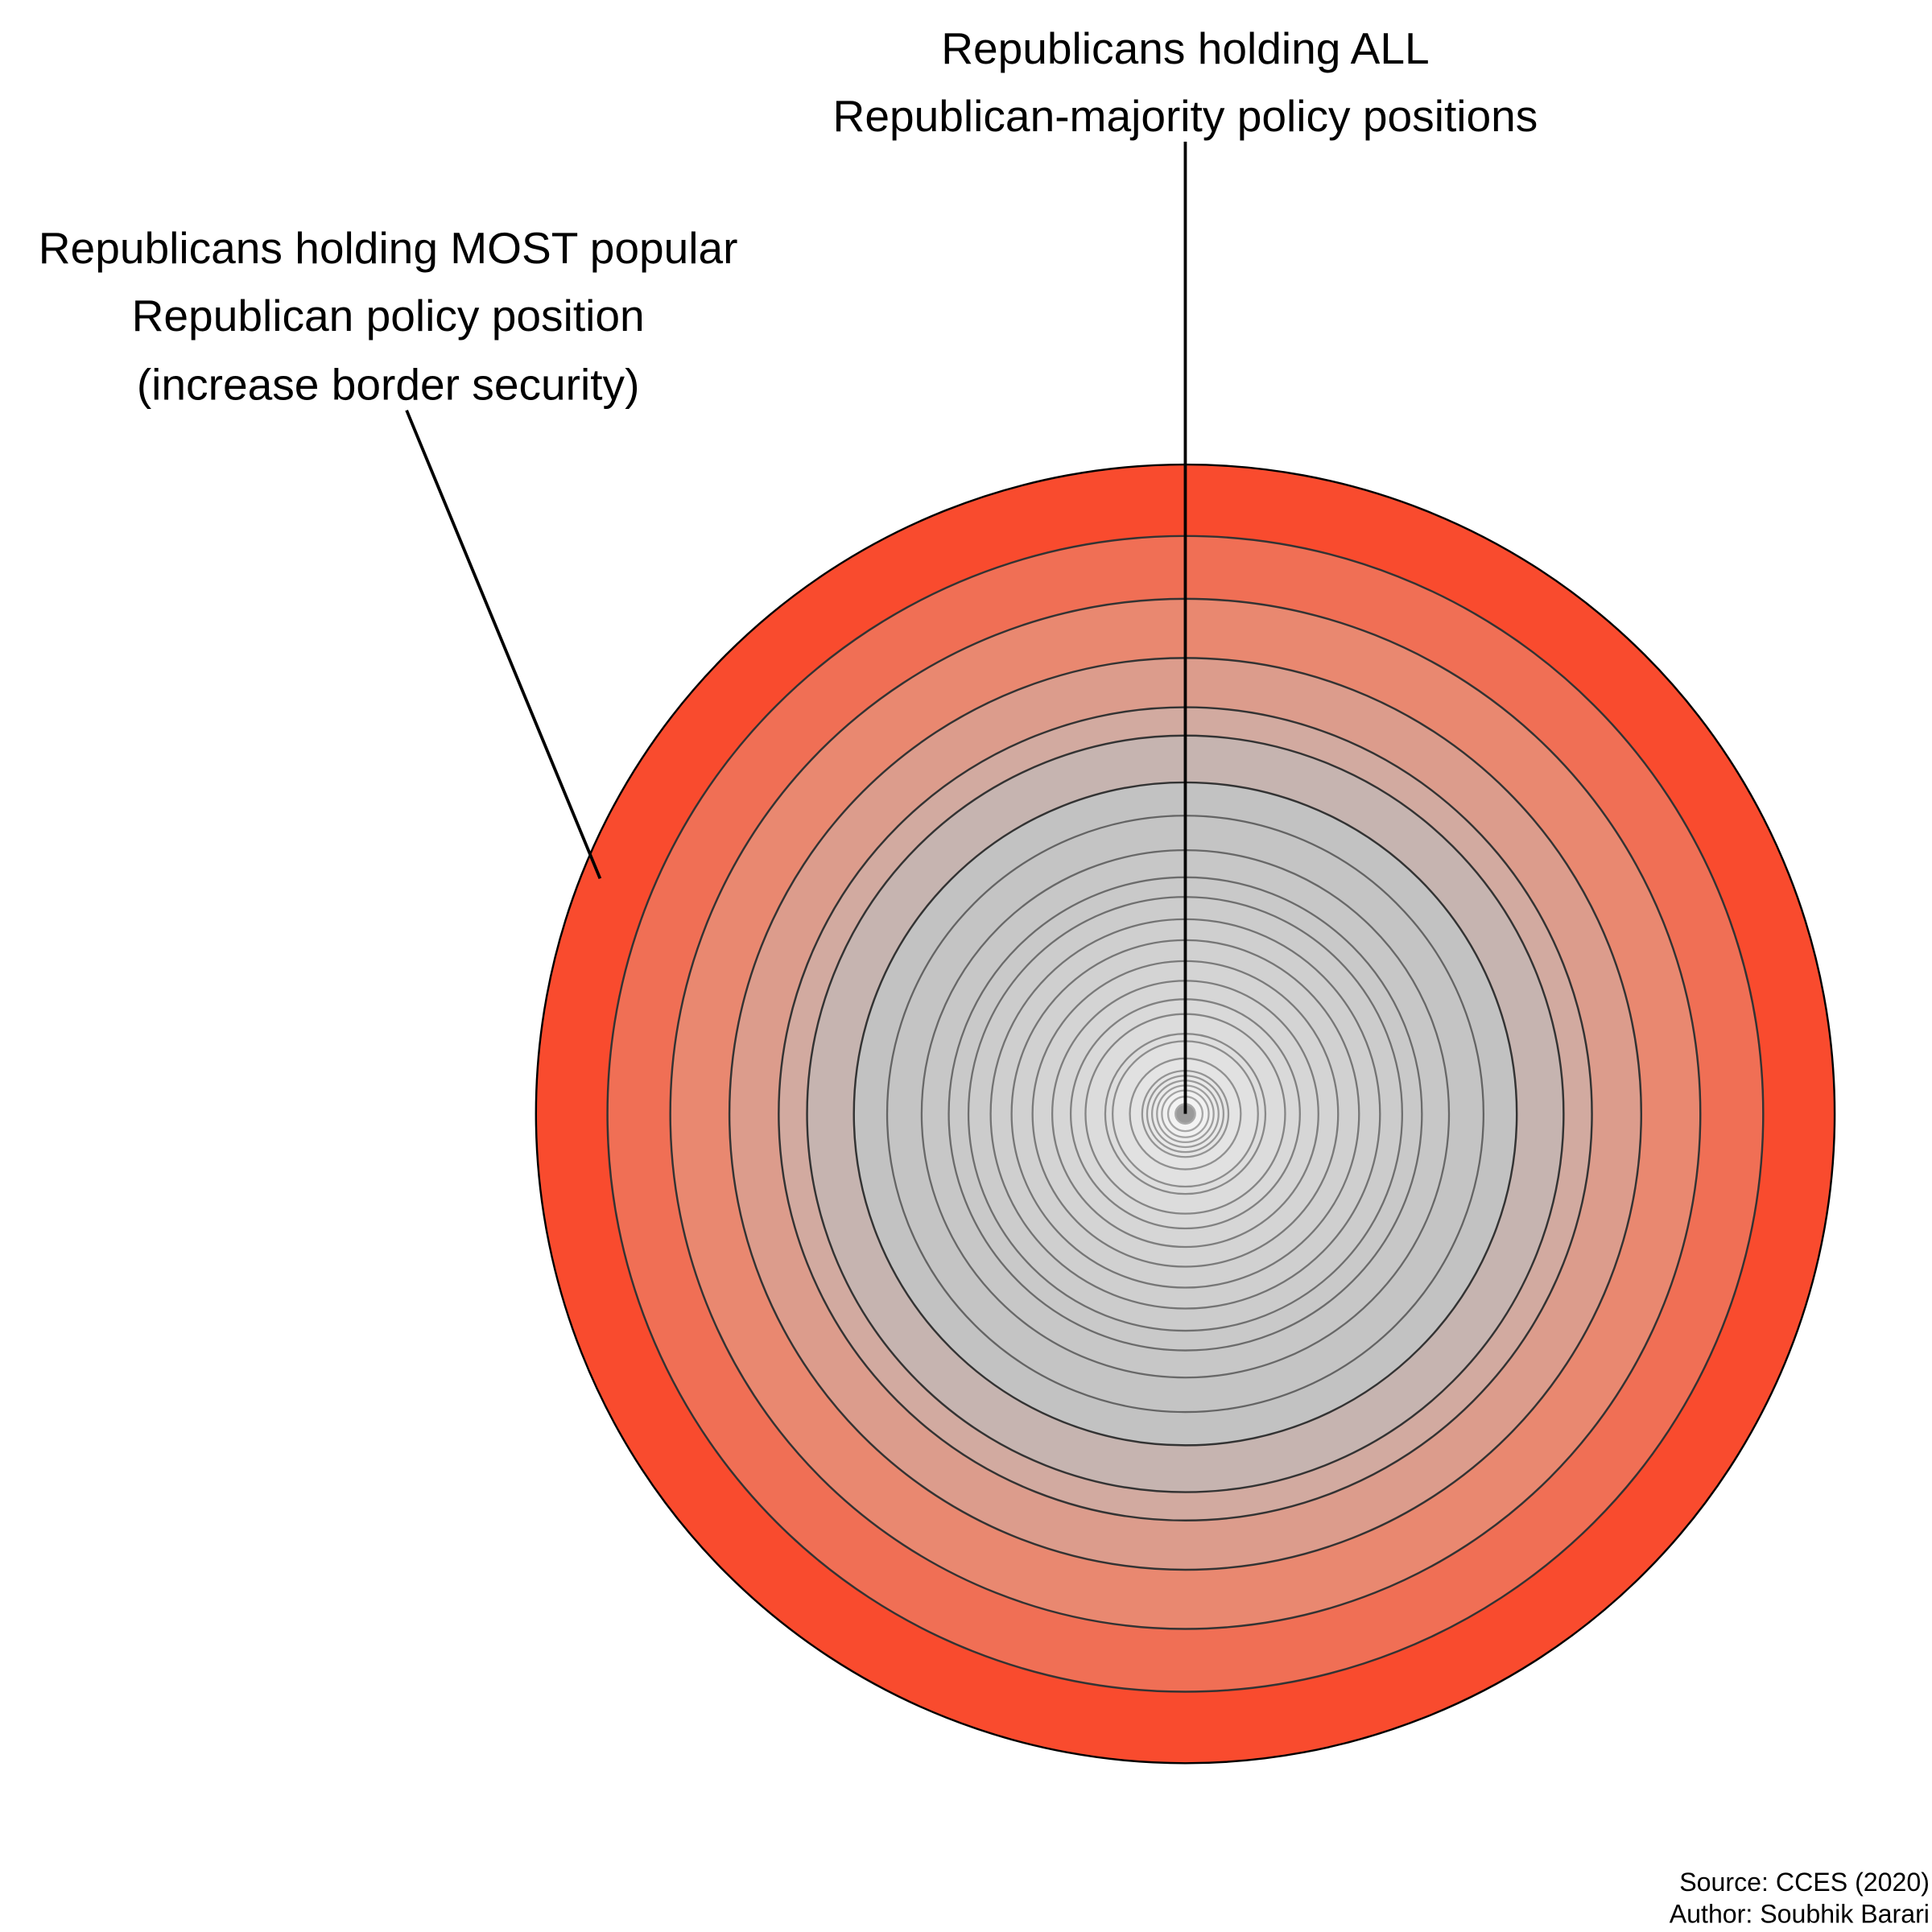 The width and height of the screenshot is (1932, 1932). I want to click on annotation: (increase border security), so click(388, 385).